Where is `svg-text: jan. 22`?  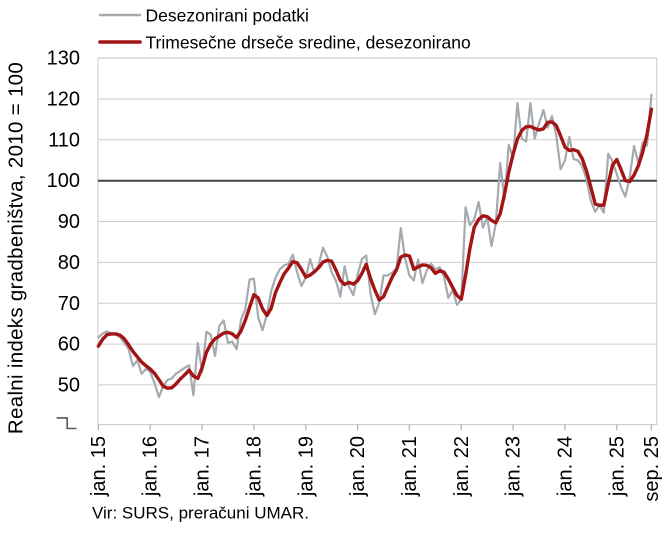 svg-text: jan. 22 is located at coordinates (462, 466).